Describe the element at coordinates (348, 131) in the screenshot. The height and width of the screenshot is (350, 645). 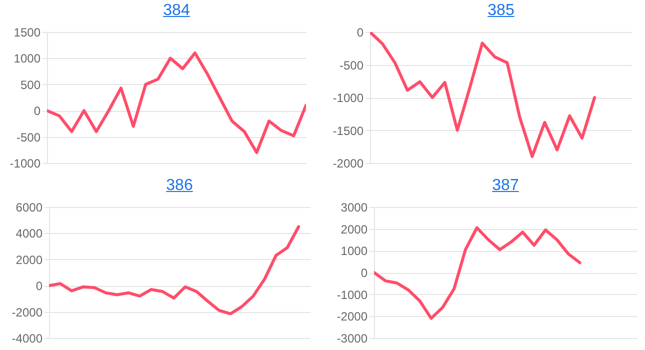
I see `y-tick-label: -1500` at that location.